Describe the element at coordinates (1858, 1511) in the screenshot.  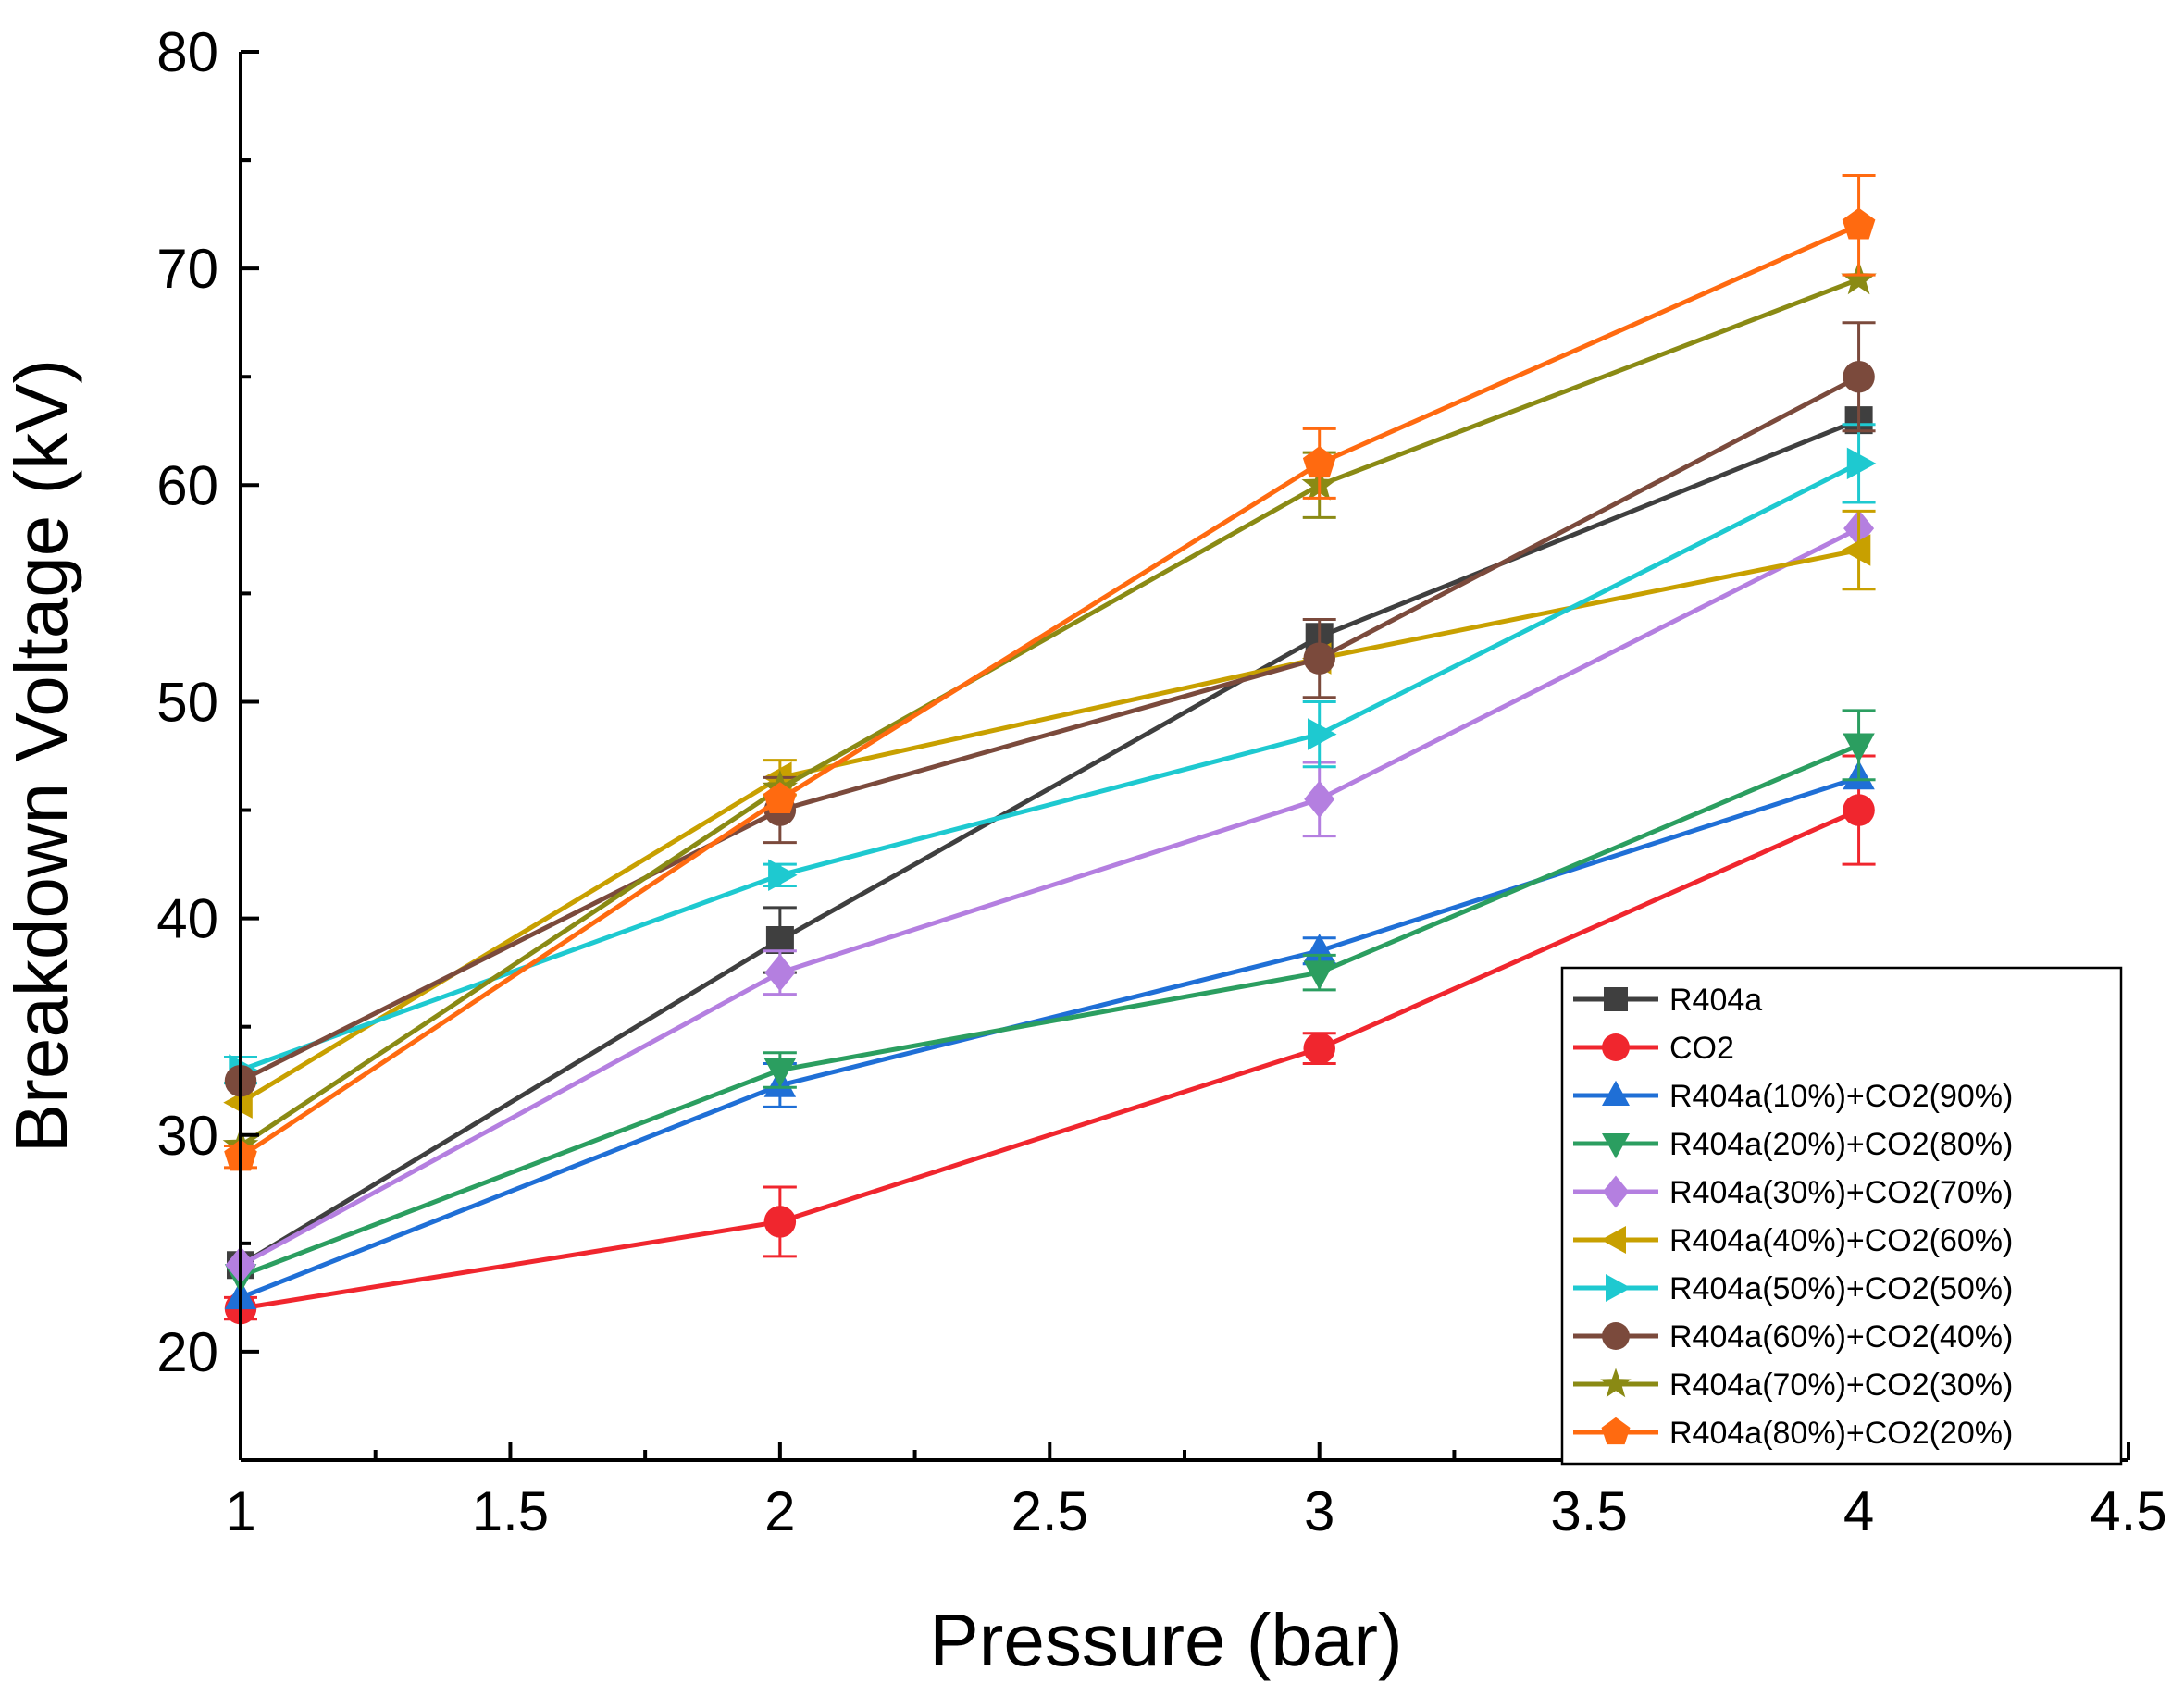
I see `x-tick-label: 4` at that location.